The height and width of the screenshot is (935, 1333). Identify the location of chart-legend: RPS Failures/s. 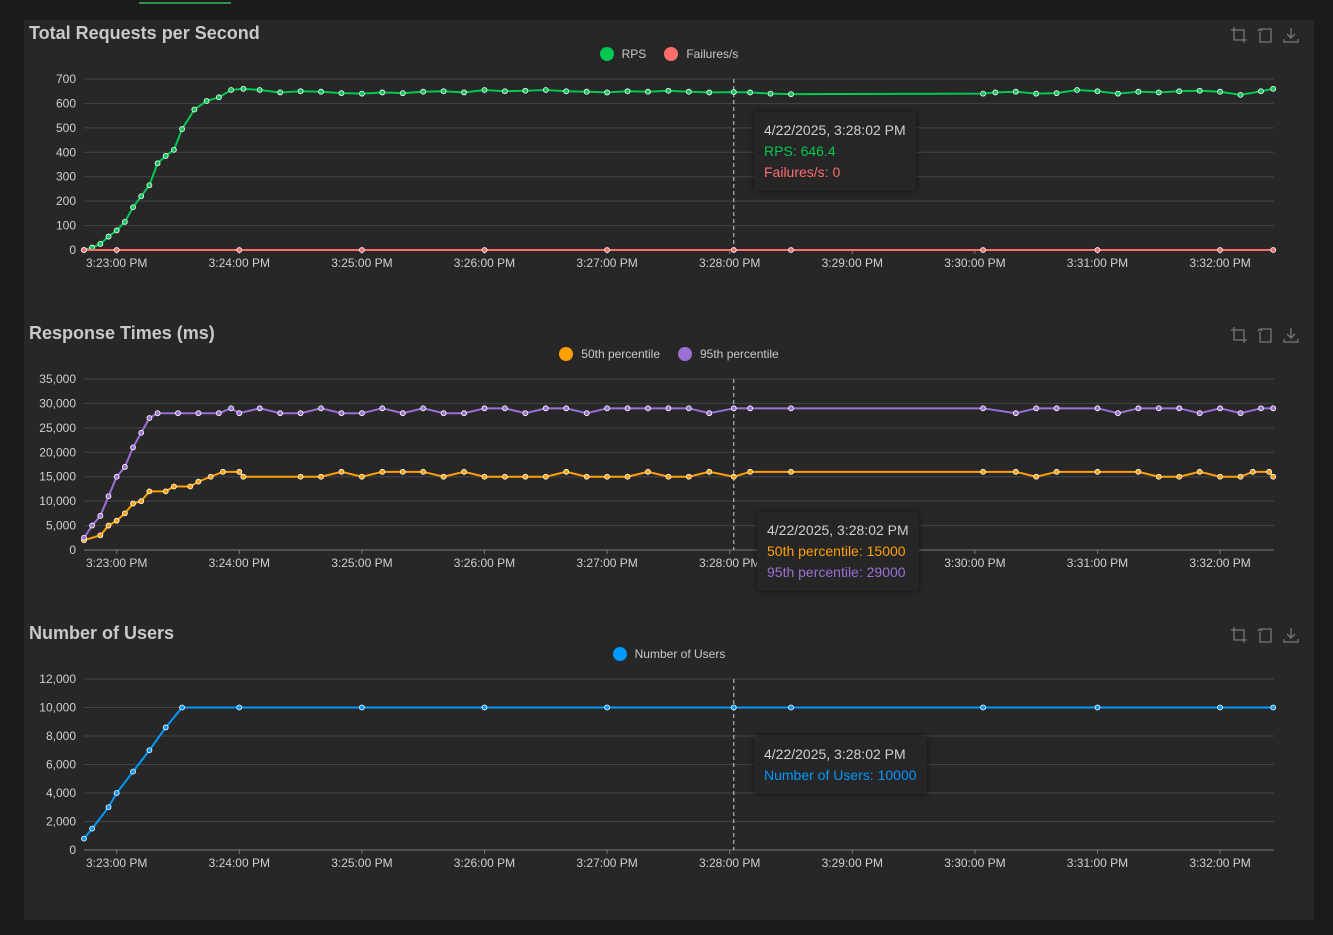
(669, 54).